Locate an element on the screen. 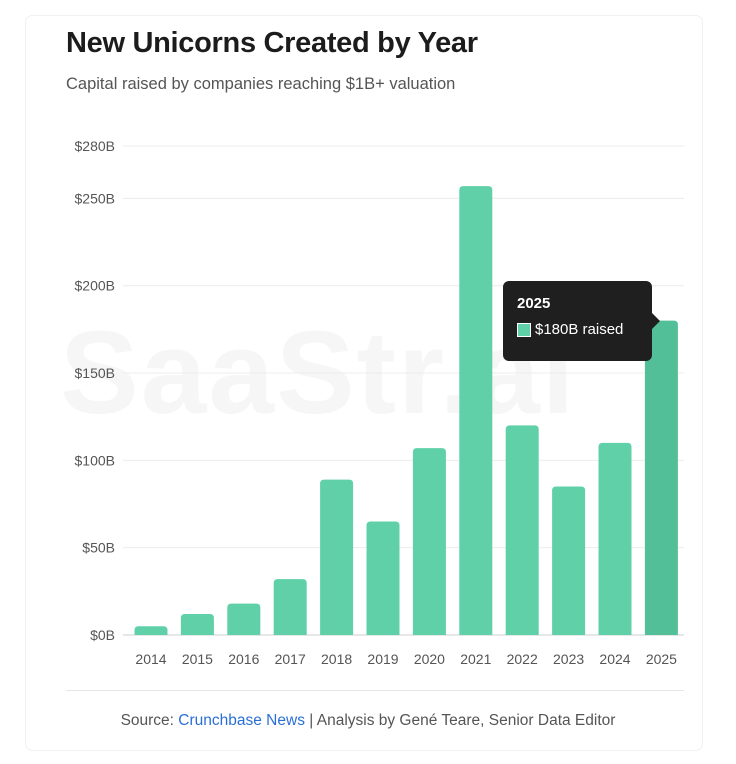 The image size is (736, 764). x-tick-label: 2018 is located at coordinates (336, 659).